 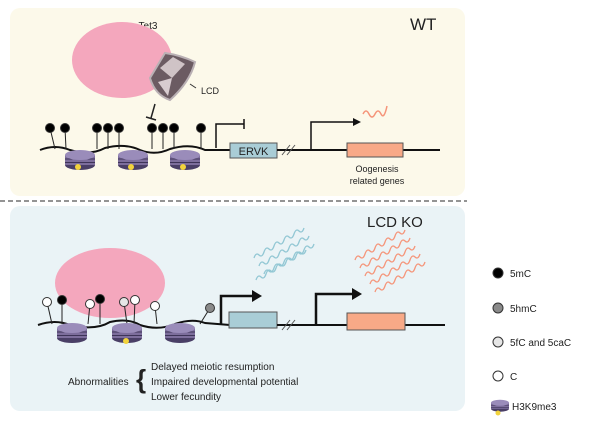 What do you see at coordinates (230, 133) in the screenshot?
I see `ervk-blocked-promoter` at bounding box center [230, 133].